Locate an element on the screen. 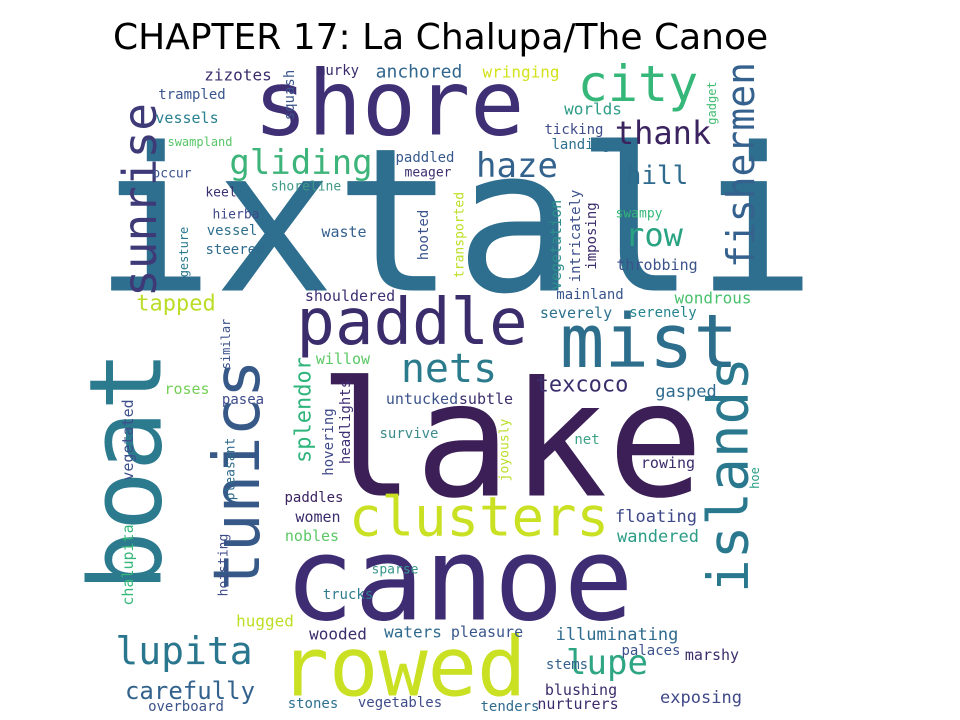 This screenshot has height=720, width=960. word-nurturers: nurturers is located at coordinates (577, 704).